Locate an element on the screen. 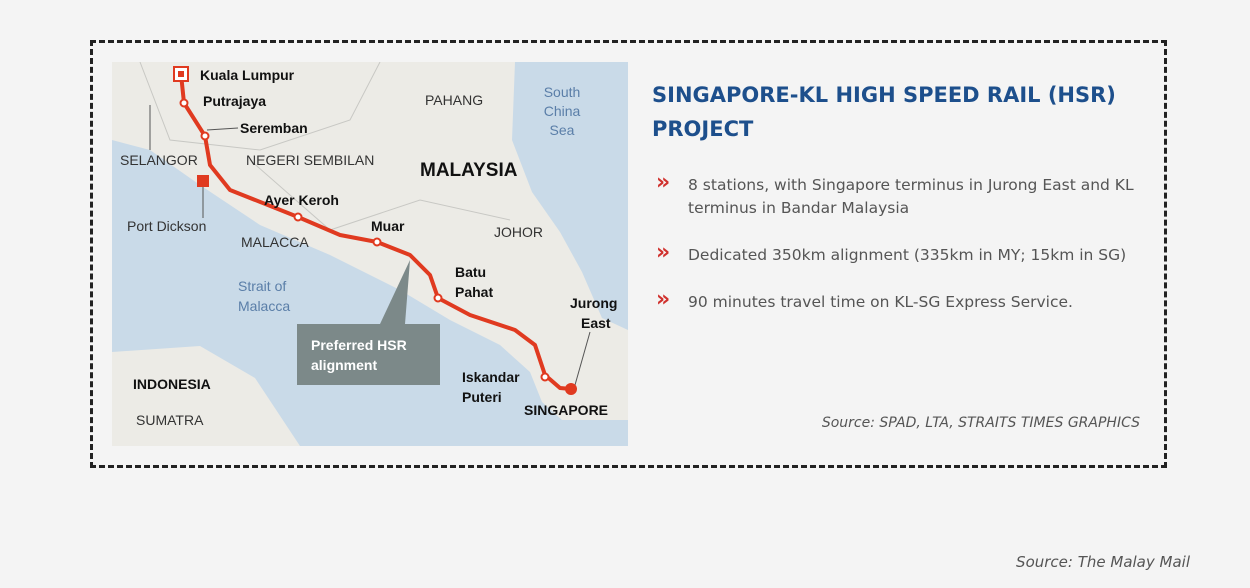 The width and height of the screenshot is (1250, 588). port-dickson-marker is located at coordinates (203, 181).